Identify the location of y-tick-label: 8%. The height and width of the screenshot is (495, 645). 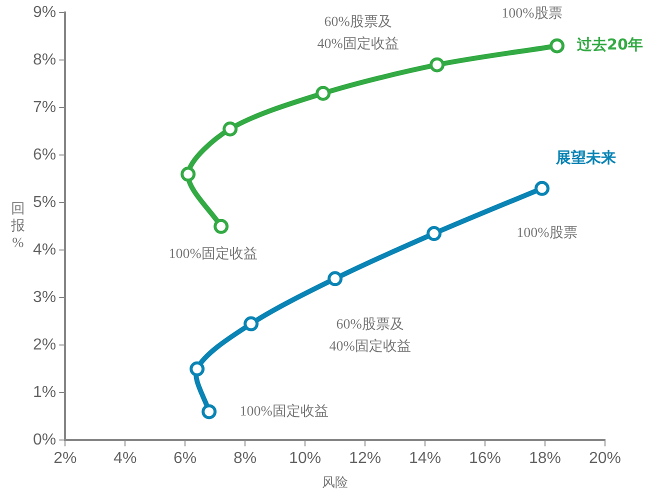
(44, 60).